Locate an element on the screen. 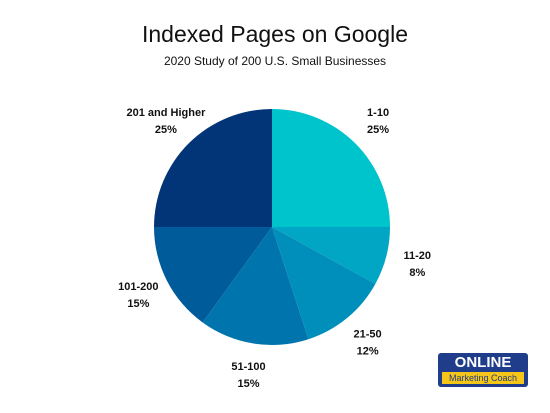 Image resolution: width=550 pixels, height=413 pixels. chart-subtitle: 2020 Study of 200 U.S. Small Businesses is located at coordinates (275, 61).